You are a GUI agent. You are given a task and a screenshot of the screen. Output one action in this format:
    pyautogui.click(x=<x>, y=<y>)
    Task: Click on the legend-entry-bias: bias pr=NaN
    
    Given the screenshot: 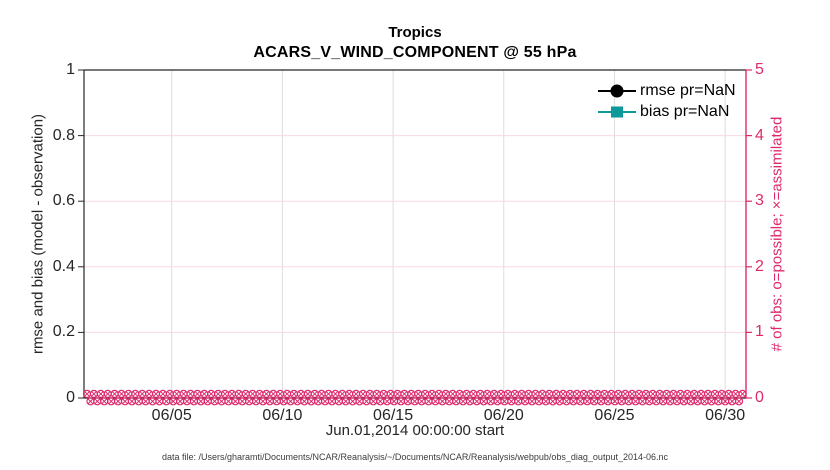 What is the action you would take?
    pyautogui.click(x=666, y=111)
    